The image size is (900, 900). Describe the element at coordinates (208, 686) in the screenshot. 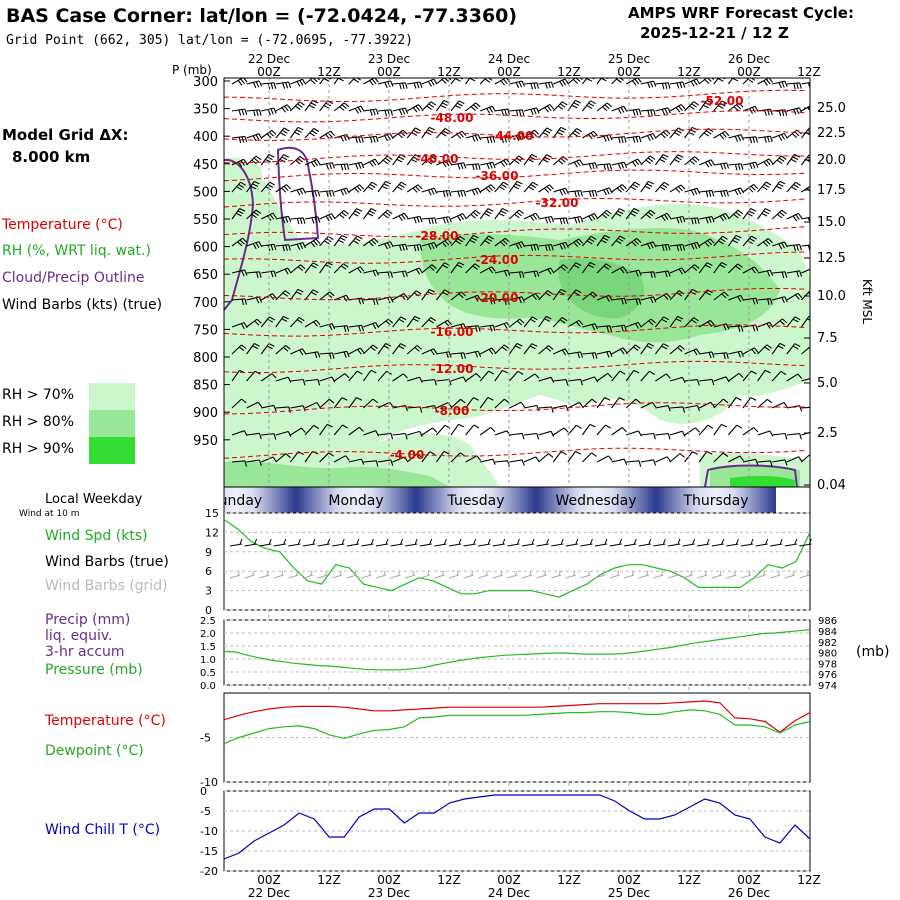

I see `precip-tick-label: 0.0` at that location.